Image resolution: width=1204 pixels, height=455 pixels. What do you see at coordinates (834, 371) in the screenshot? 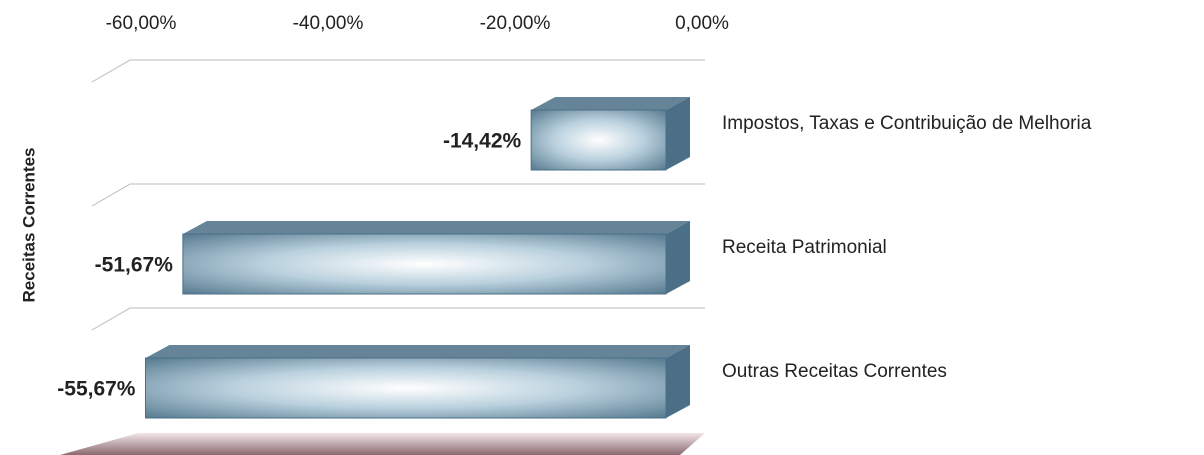
I see `category-label: Outras Receitas Correntes` at bounding box center [834, 371].